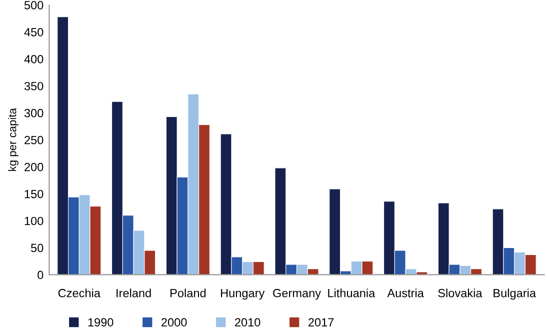 Image resolution: width=547 pixels, height=333 pixels. What do you see at coordinates (515, 294) in the screenshot?
I see `x-tick-label: Bulgaria` at bounding box center [515, 294].